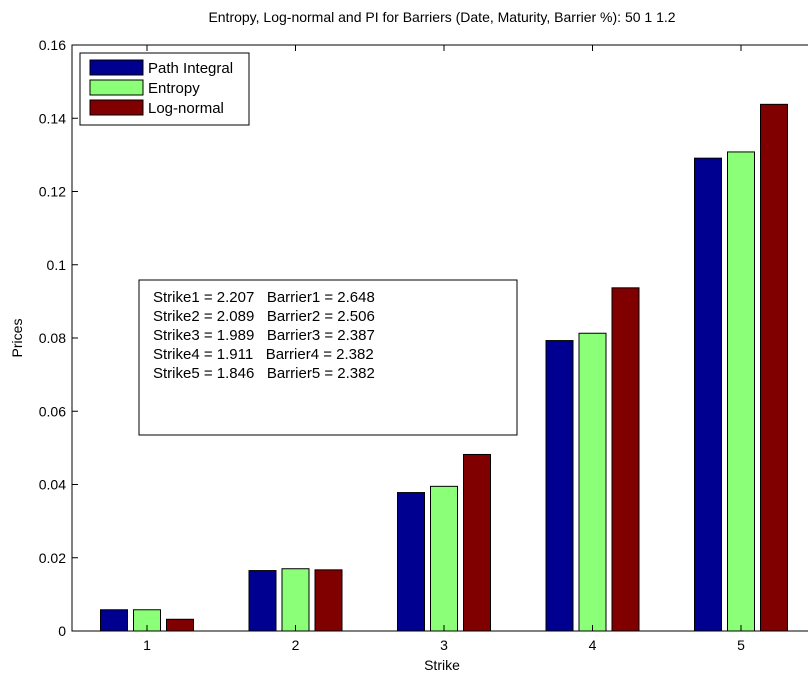  I want to click on legend-label: Path Integral, so click(190, 68).